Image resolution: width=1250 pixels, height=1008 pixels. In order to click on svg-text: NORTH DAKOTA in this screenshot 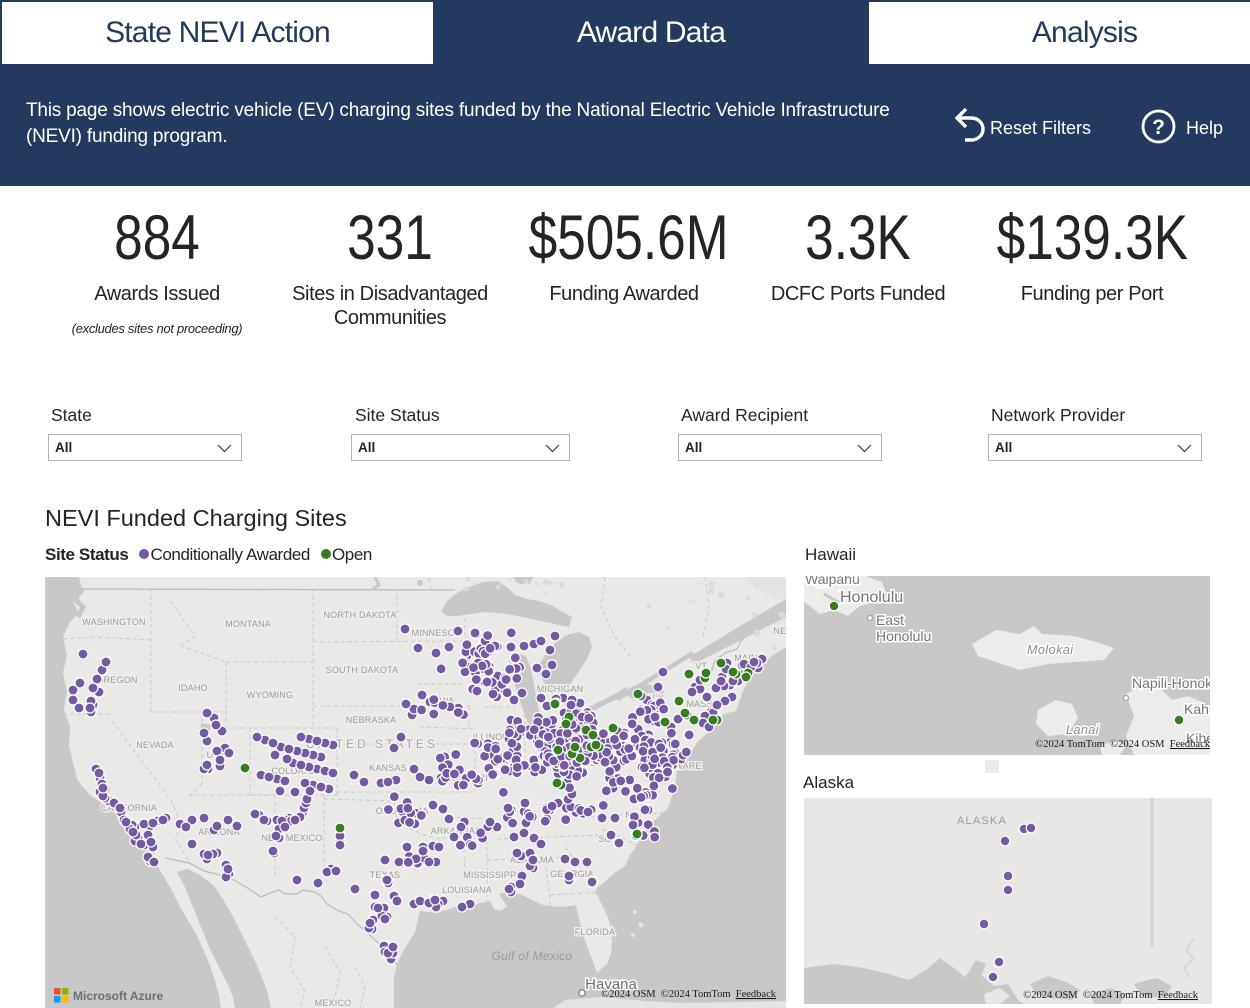, I will do `click(359, 615)`.